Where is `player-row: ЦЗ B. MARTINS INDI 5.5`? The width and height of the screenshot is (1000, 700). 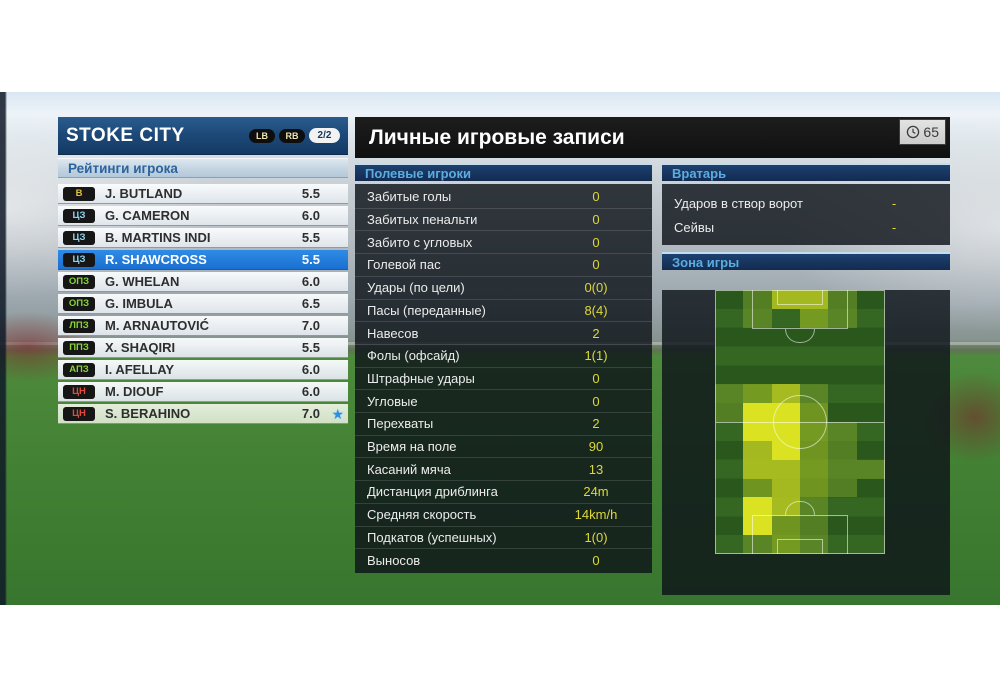 player-row: ЦЗ B. MARTINS INDI 5.5 is located at coordinates (203, 238).